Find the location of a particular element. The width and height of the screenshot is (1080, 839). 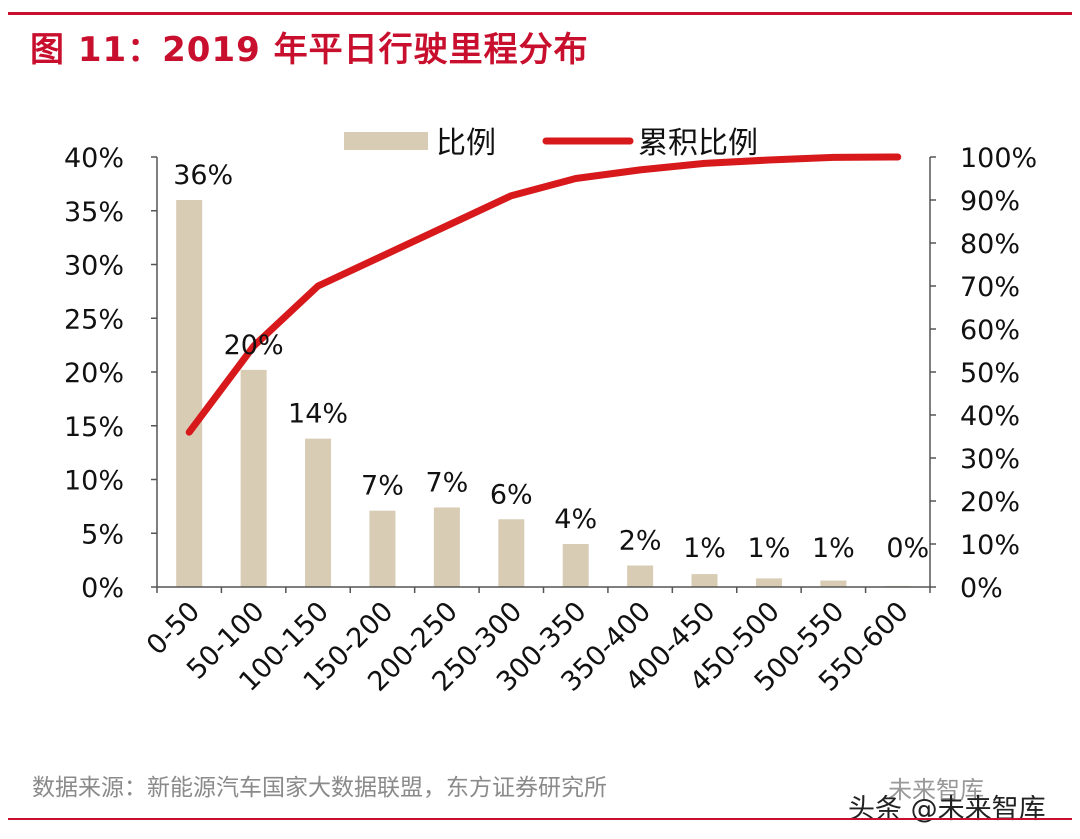

left-tick-label: 20% is located at coordinates (94, 373).